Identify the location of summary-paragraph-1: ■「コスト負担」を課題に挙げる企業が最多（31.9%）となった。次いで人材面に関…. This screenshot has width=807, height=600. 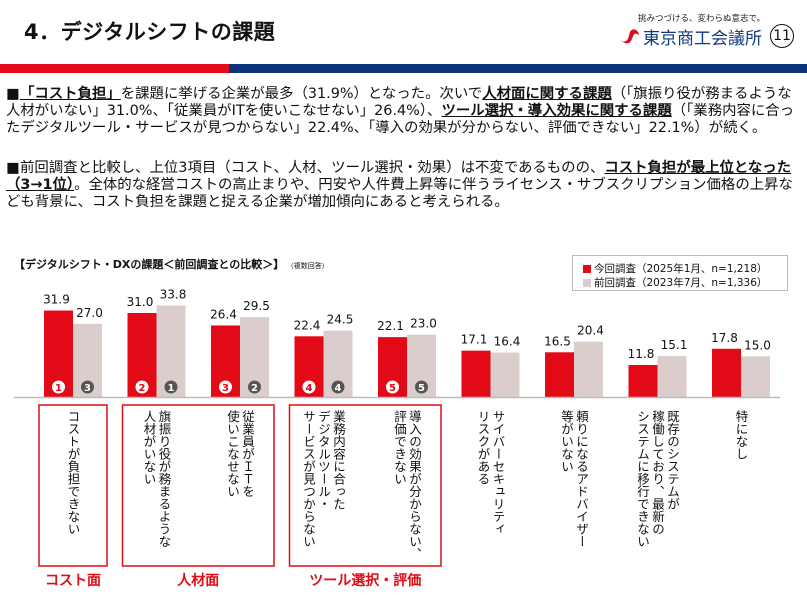
(402, 111).